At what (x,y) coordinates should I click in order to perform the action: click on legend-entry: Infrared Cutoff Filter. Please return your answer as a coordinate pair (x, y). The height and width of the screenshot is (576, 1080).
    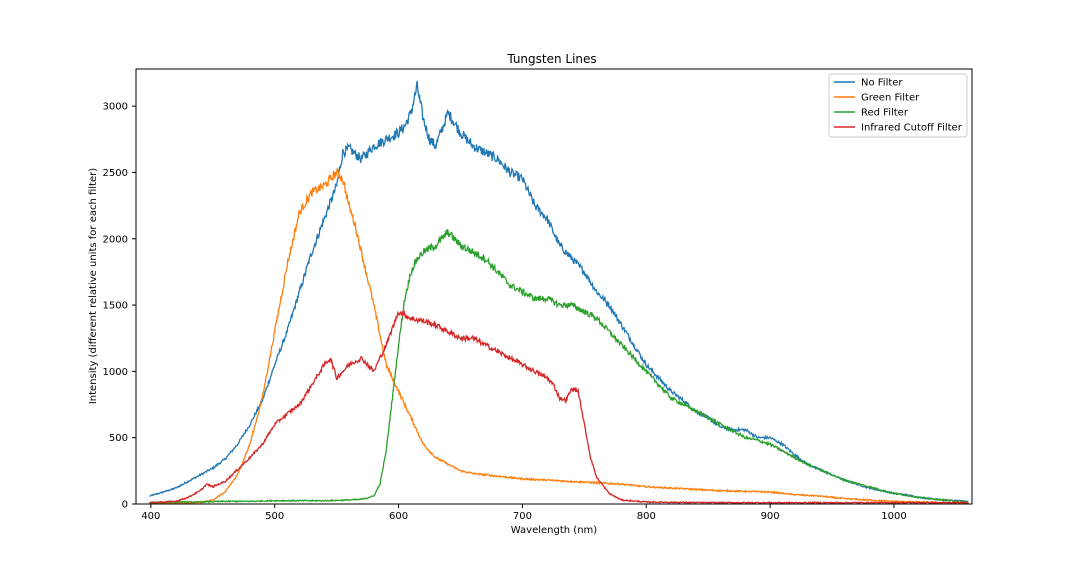
    Looking at the image, I should click on (912, 128).